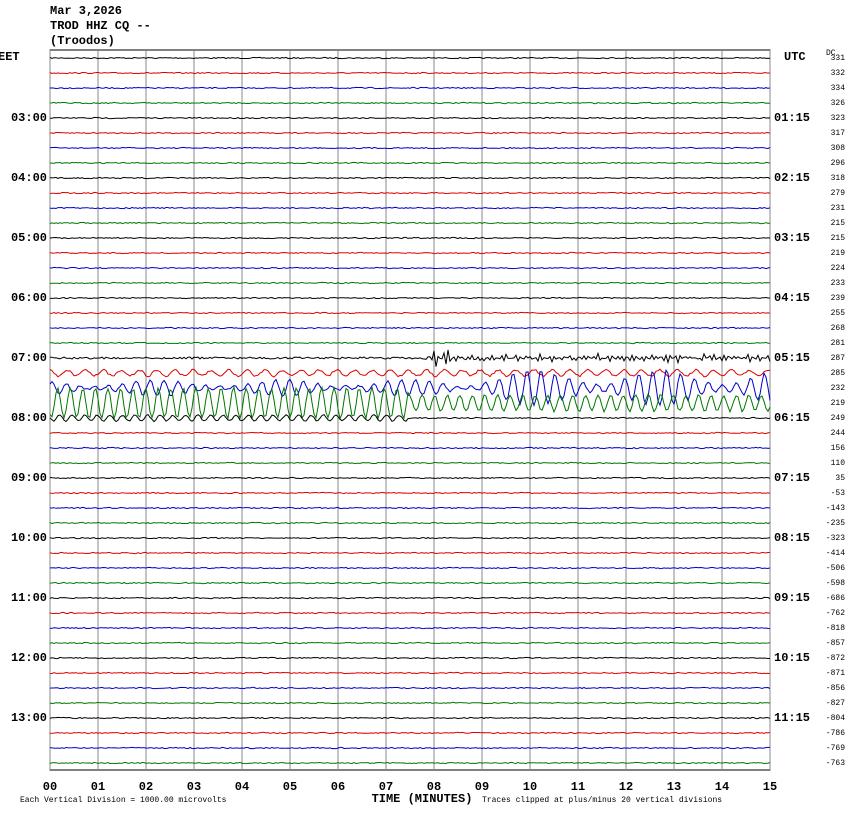 The height and width of the screenshot is (819, 850). What do you see at coordinates (835, 658) in the screenshot?
I see `dc-value: -872` at bounding box center [835, 658].